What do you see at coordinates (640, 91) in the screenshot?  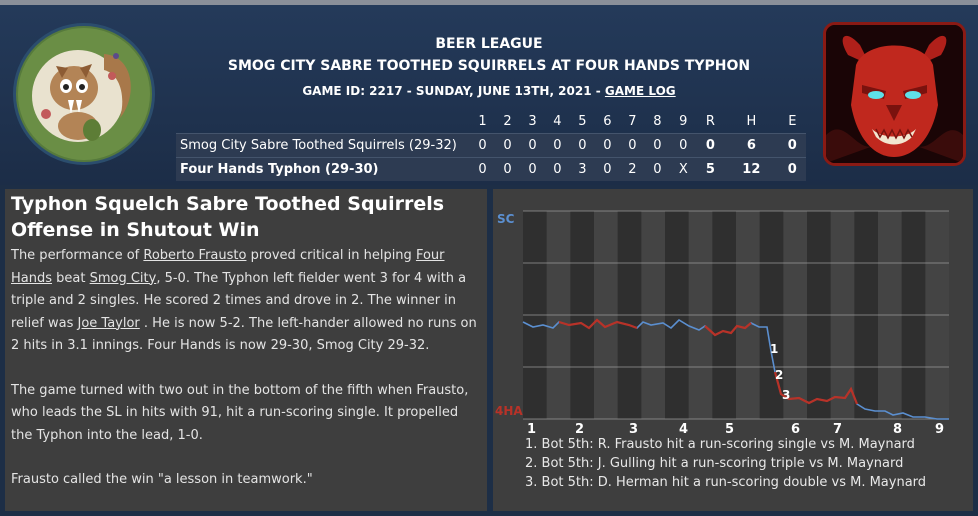 I see `game-log-link: GAME LOG` at bounding box center [640, 91].